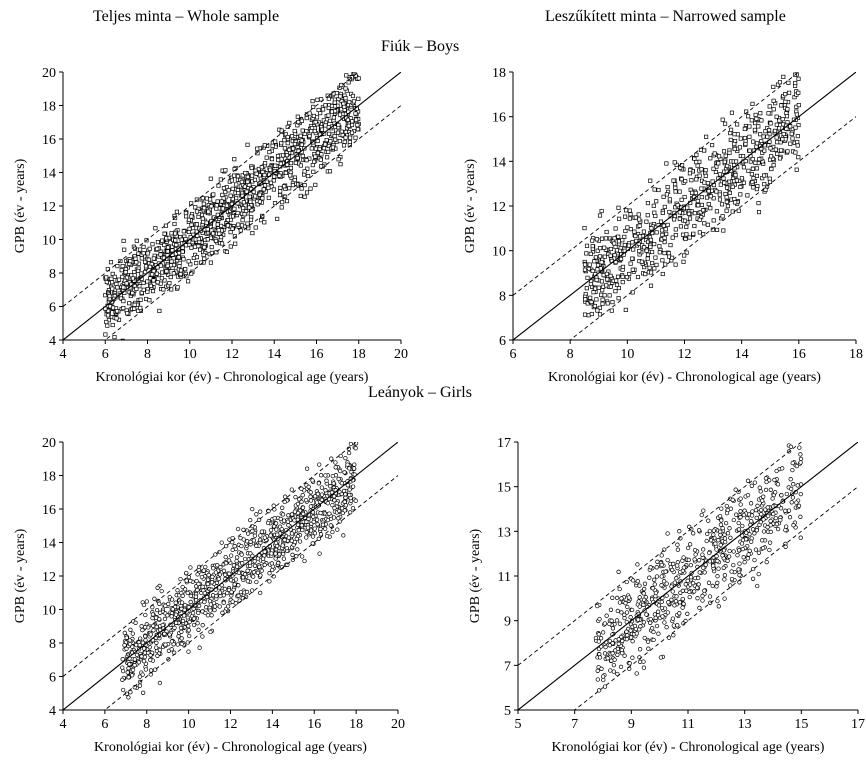 This screenshot has width=866, height=764. I want to click on x-tick-label: 14, so click(274, 354).